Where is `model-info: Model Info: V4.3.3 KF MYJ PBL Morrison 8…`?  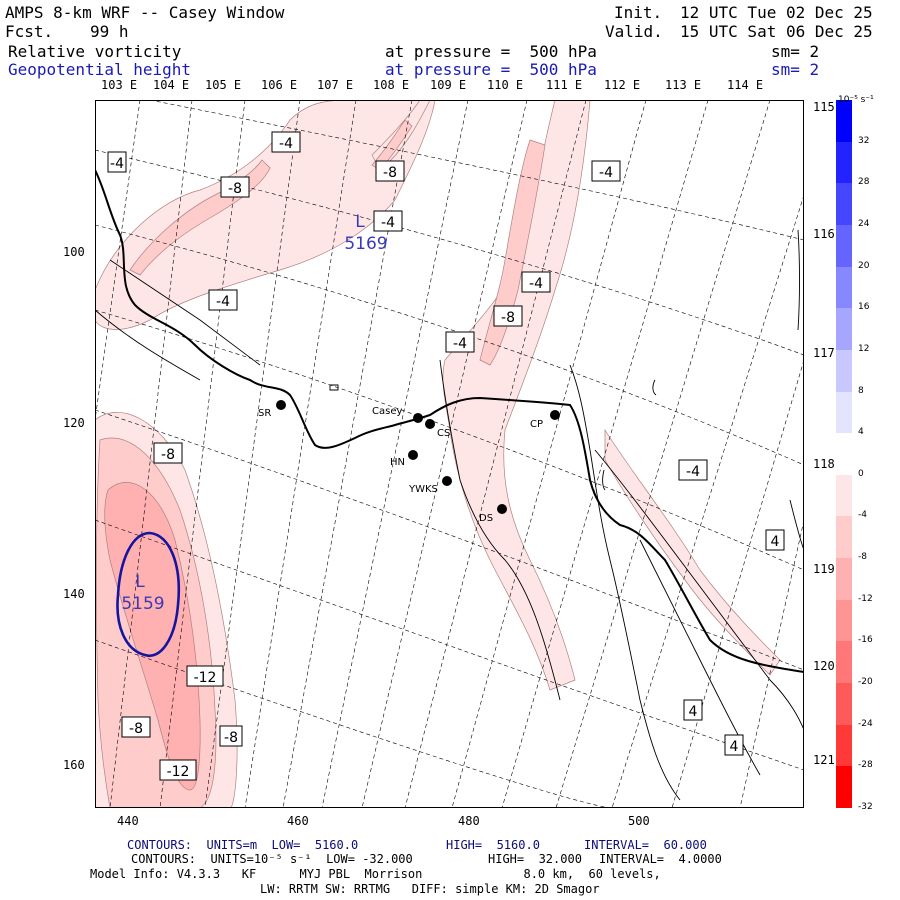
model-info: Model Info: V4.3.3 KF MYJ PBL Morrison 8… is located at coordinates (375, 874).